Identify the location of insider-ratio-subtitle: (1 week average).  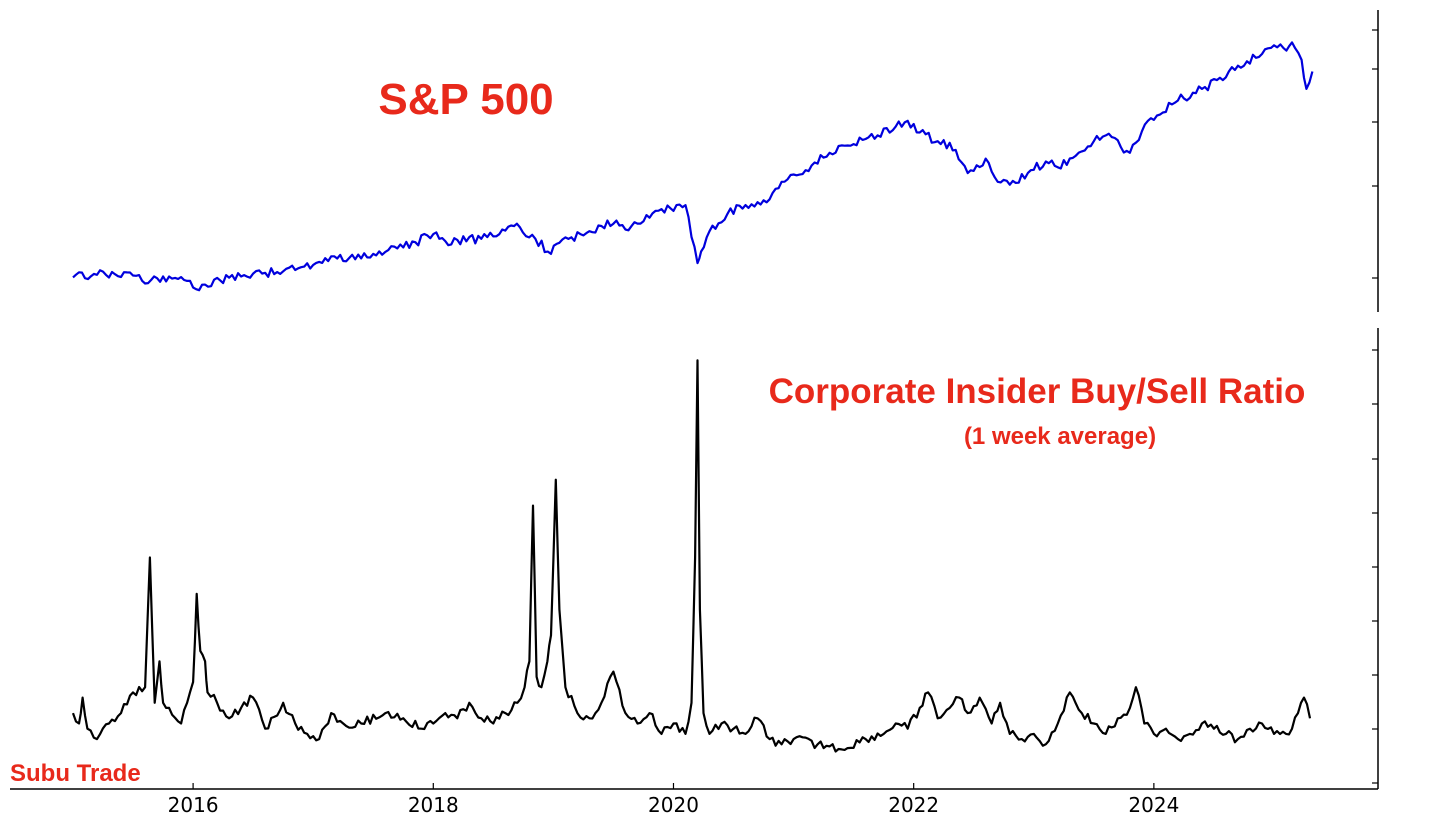
(1060, 436).